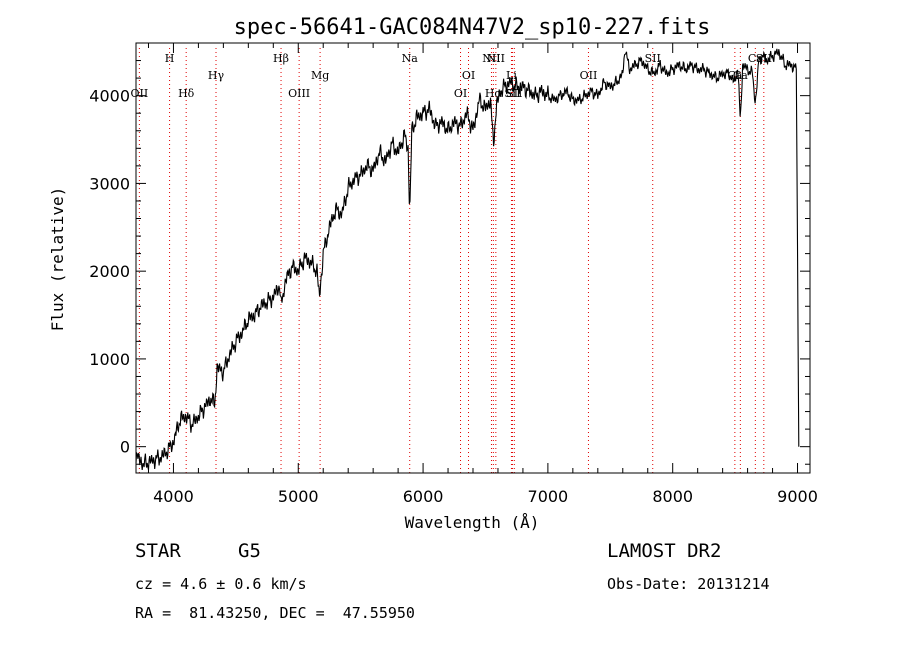  I want to click on x-tick-label: 4000, so click(173, 496).